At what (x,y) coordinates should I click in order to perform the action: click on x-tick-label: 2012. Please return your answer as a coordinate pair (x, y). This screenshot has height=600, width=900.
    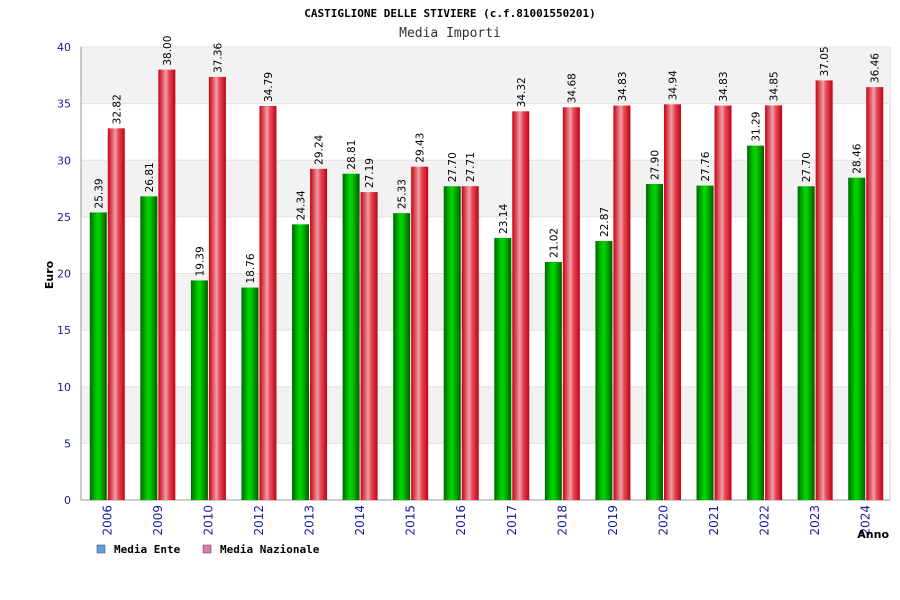
    Looking at the image, I should click on (259, 520).